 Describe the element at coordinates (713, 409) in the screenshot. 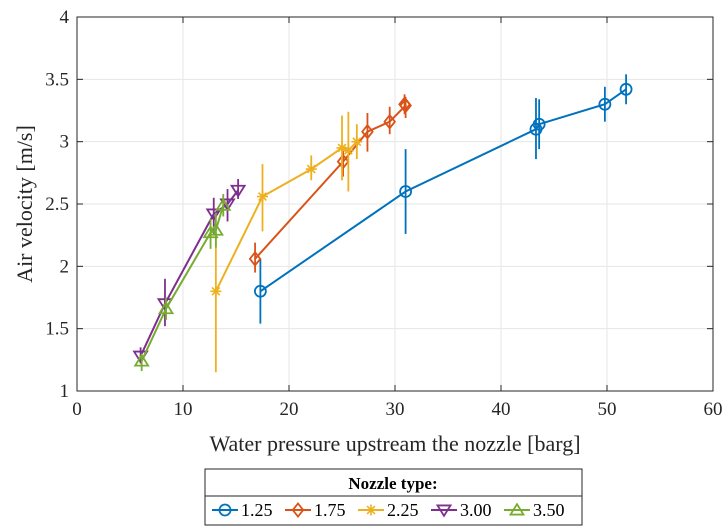

I see `x-tick-label: 60` at that location.